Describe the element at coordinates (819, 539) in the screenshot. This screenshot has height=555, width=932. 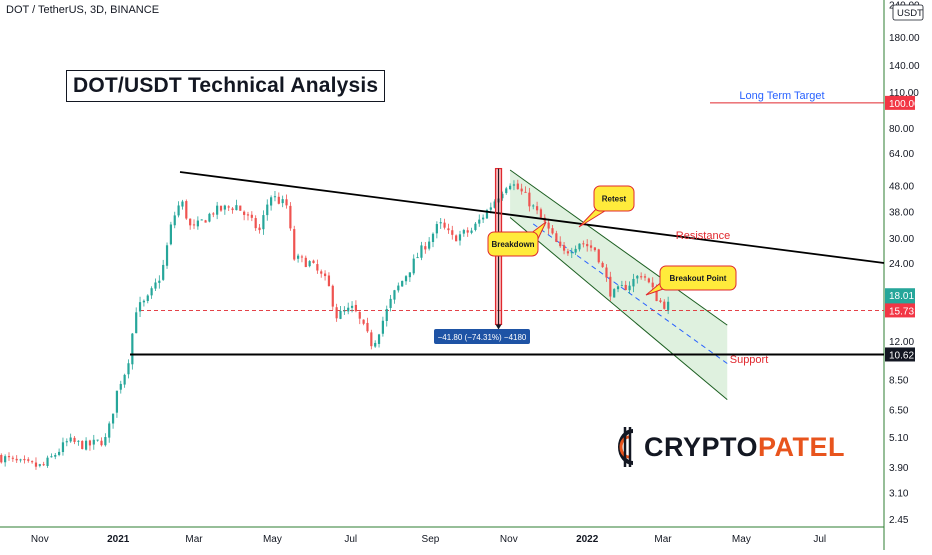
I see `time-tick-label: Jul` at that location.